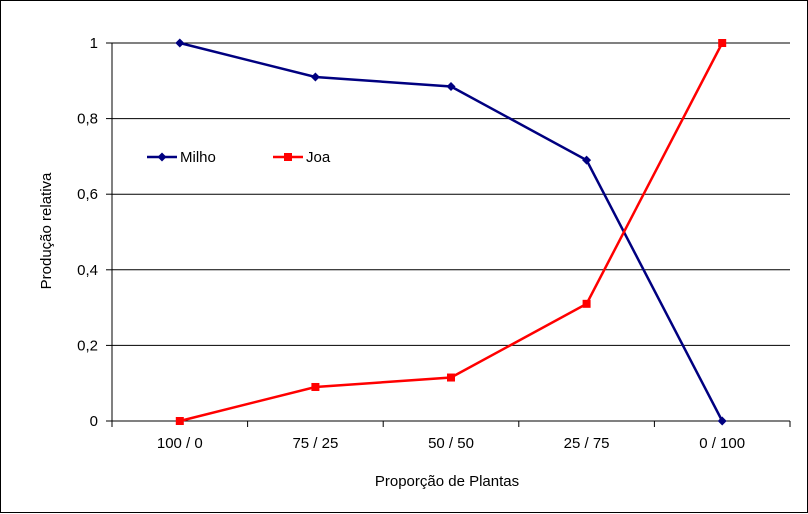 The image size is (808, 514). What do you see at coordinates (94, 232) in the screenshot?
I see `y-ticks: 0 0,2 0,4 0,6 0,8 1` at bounding box center [94, 232].